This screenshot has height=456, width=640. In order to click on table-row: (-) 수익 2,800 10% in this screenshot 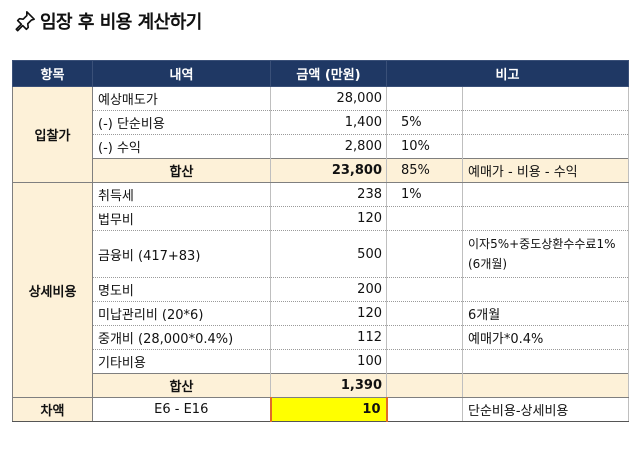, I will do `click(321, 146)`.